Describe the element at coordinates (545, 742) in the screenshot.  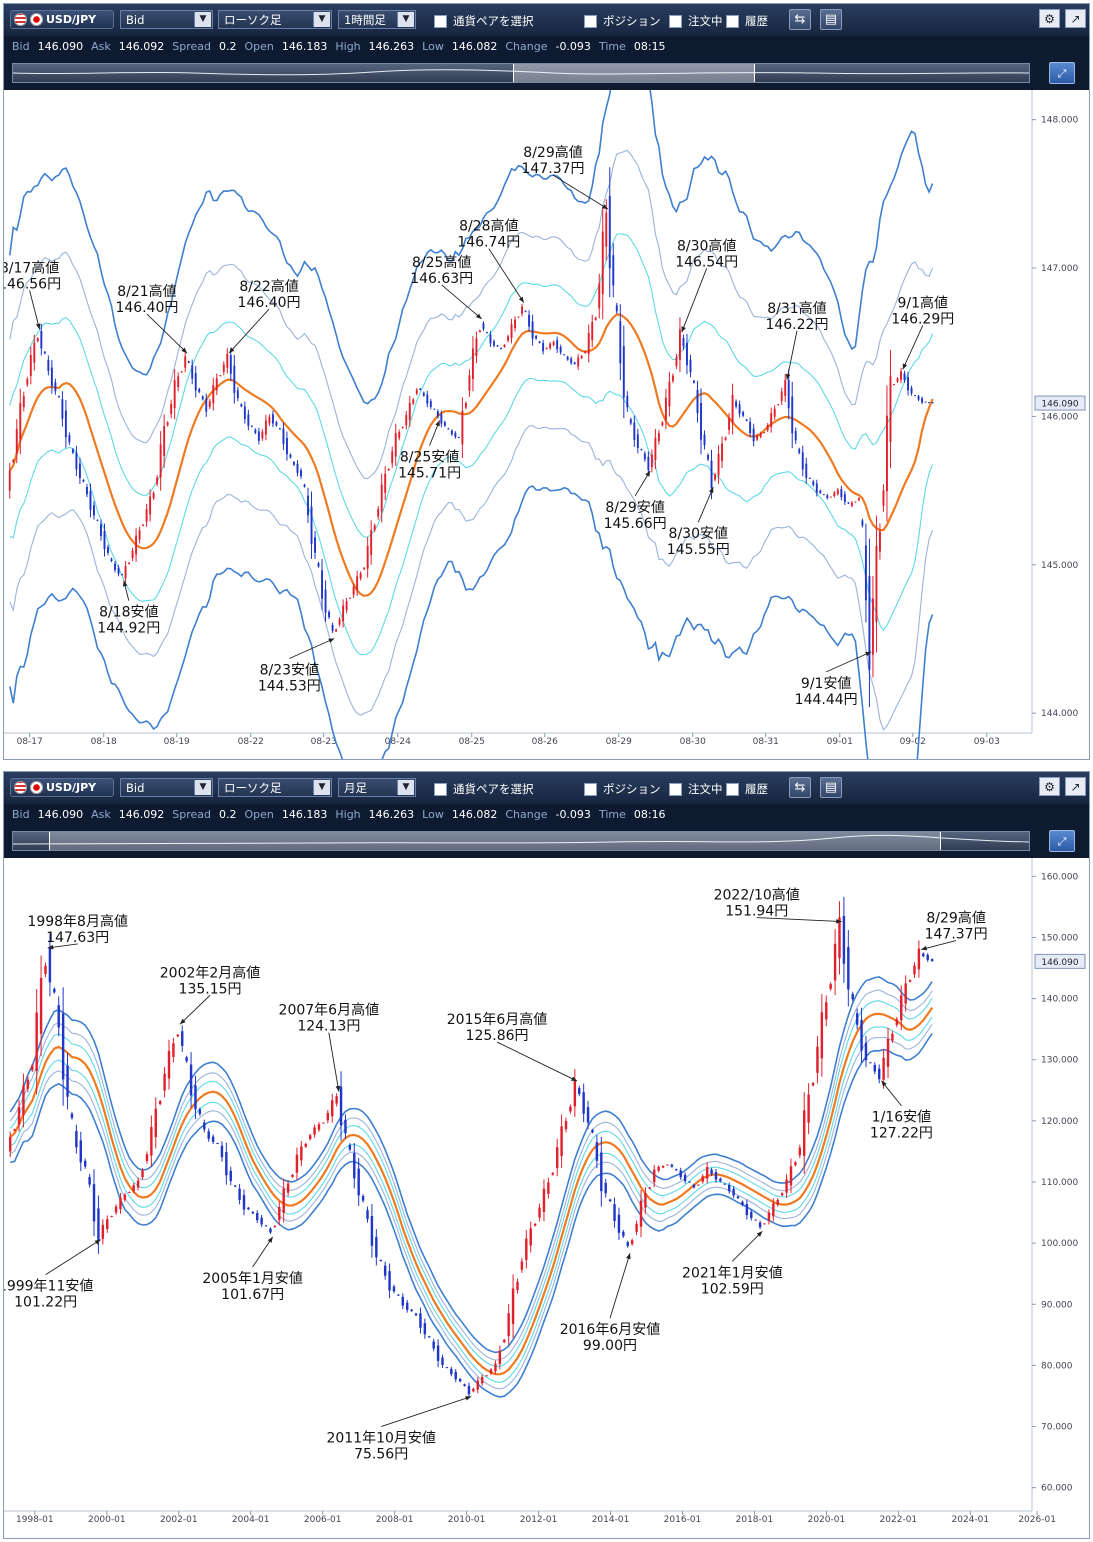
I see `x-tick-label: 08-26` at that location.